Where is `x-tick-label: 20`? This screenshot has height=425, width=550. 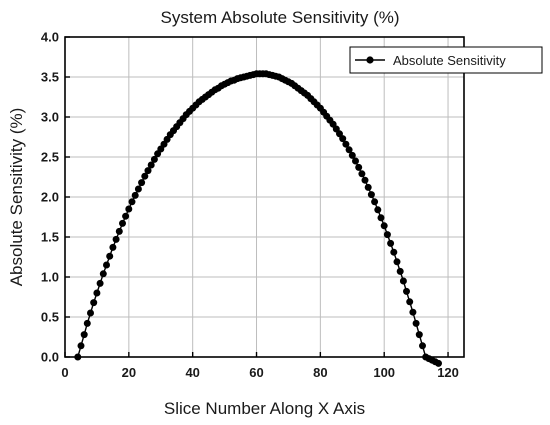
x-tick-label: 20 is located at coordinates (129, 372).